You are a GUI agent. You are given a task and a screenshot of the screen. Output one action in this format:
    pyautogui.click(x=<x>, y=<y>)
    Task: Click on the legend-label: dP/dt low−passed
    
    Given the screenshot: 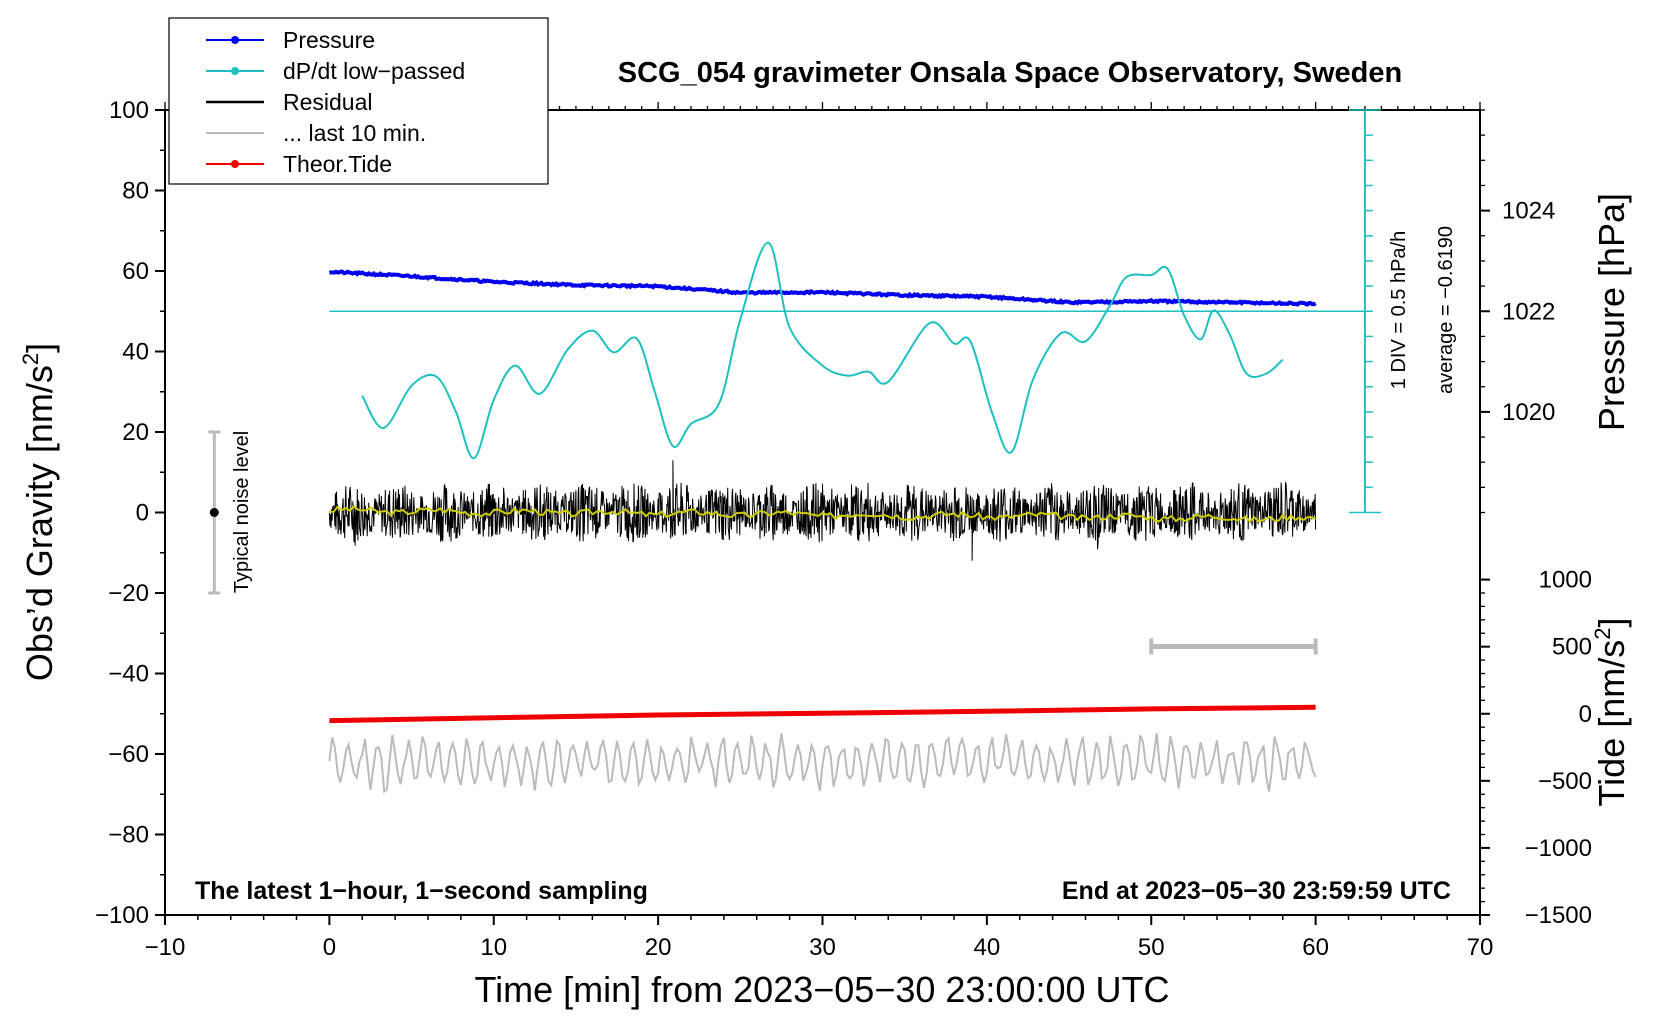 What is the action you would take?
    pyautogui.click(x=374, y=71)
    